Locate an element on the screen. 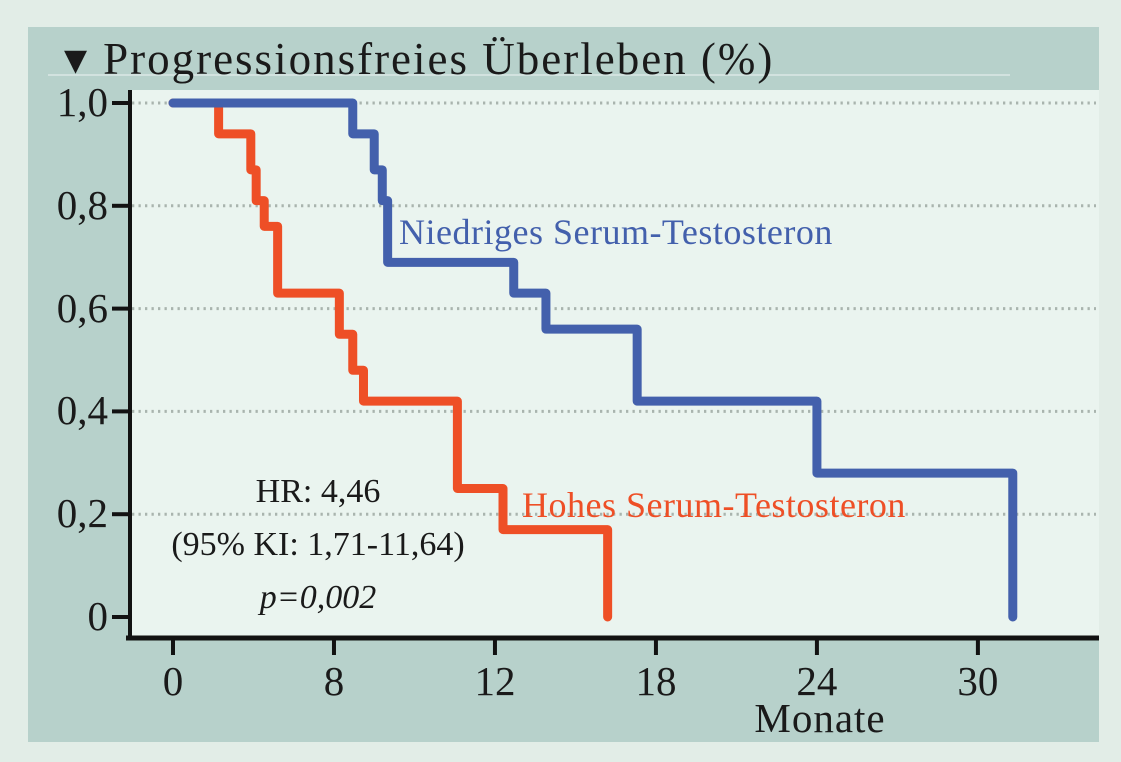  x-tick-label: 18 is located at coordinates (656, 681).